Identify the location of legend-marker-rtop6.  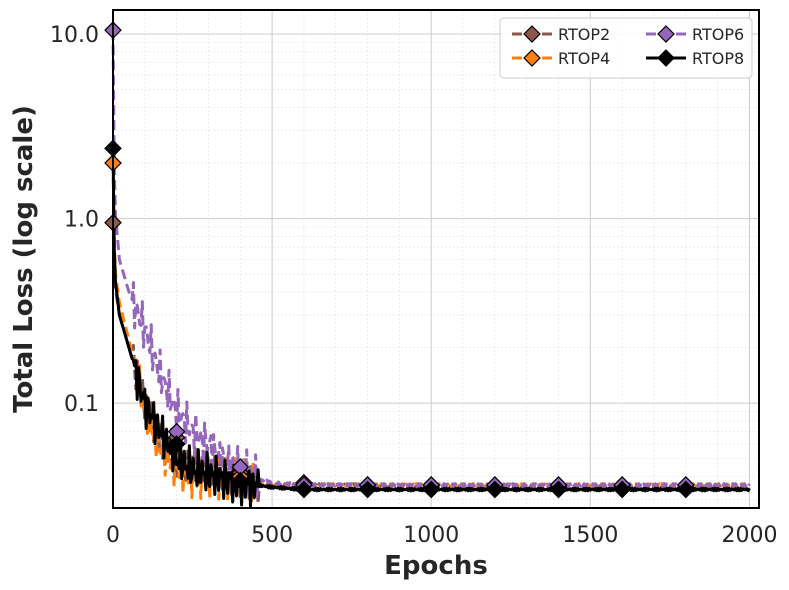
(666, 34).